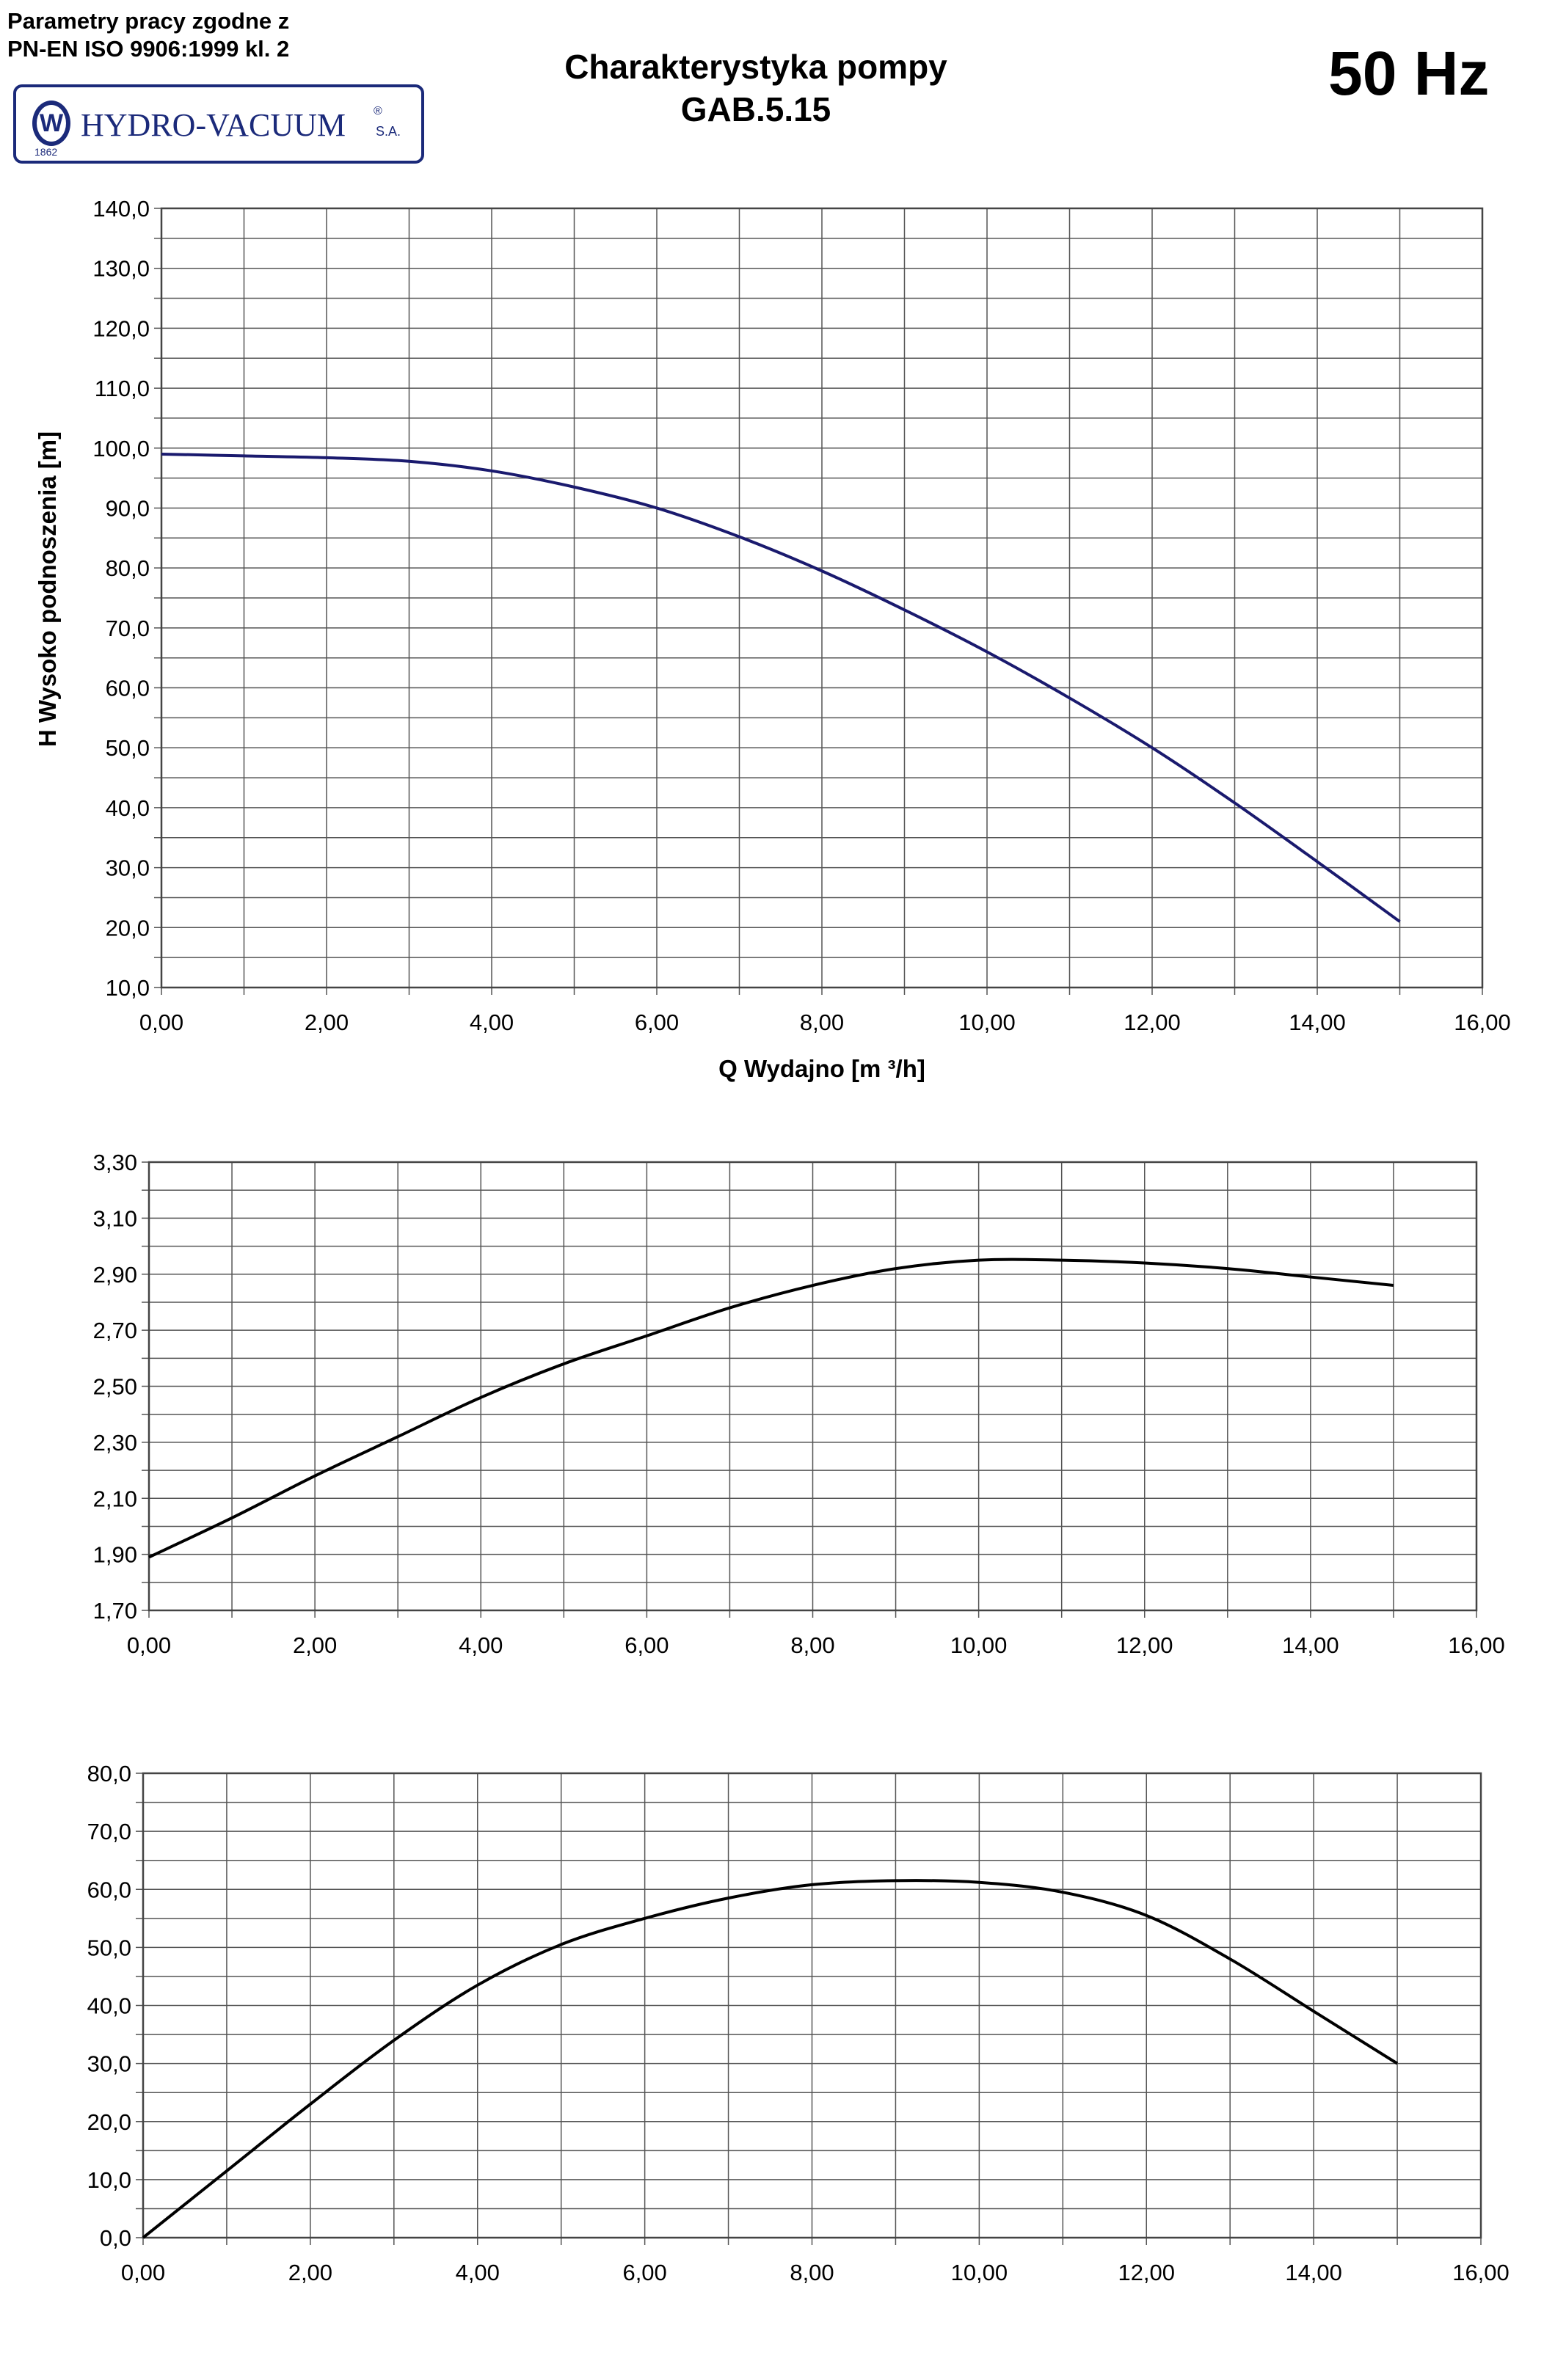  What do you see at coordinates (755, 88) in the screenshot?
I see `page-title: Charakterystyka pompy GAB.5.15` at bounding box center [755, 88].